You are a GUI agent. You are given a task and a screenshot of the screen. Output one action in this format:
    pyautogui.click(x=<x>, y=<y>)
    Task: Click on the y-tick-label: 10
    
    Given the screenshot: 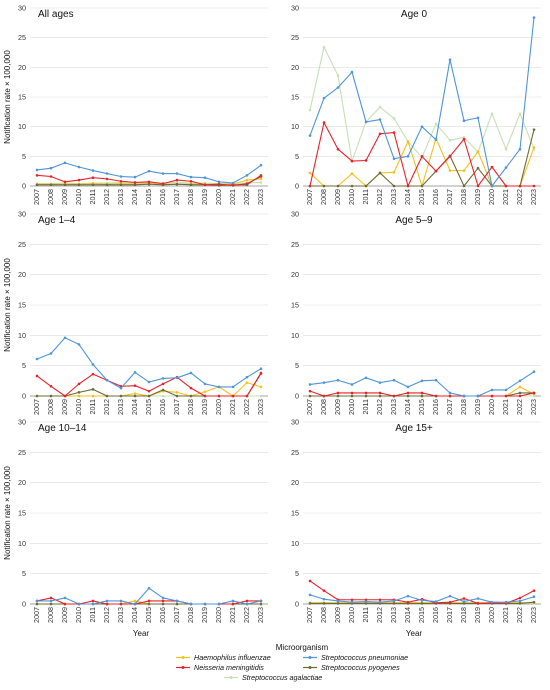 What is the action you would take?
    pyautogui.click(x=295, y=335)
    